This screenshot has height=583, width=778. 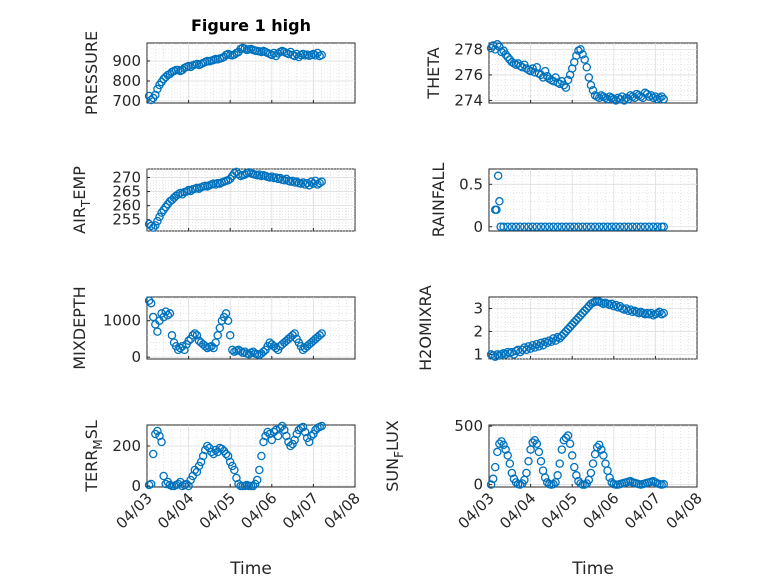 What do you see at coordinates (235, 456) in the screenshot?
I see `subplot-terr-msl-points` at bounding box center [235, 456].